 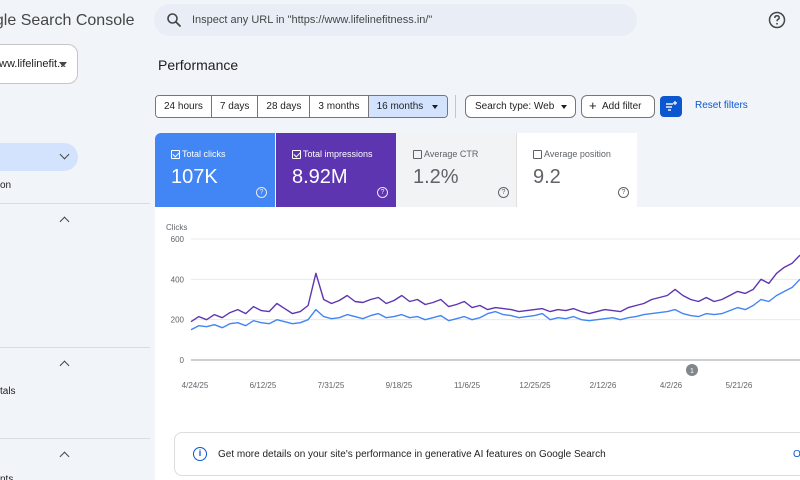 What do you see at coordinates (338, 154) in the screenshot?
I see `metric-label: Total impressions` at bounding box center [338, 154].